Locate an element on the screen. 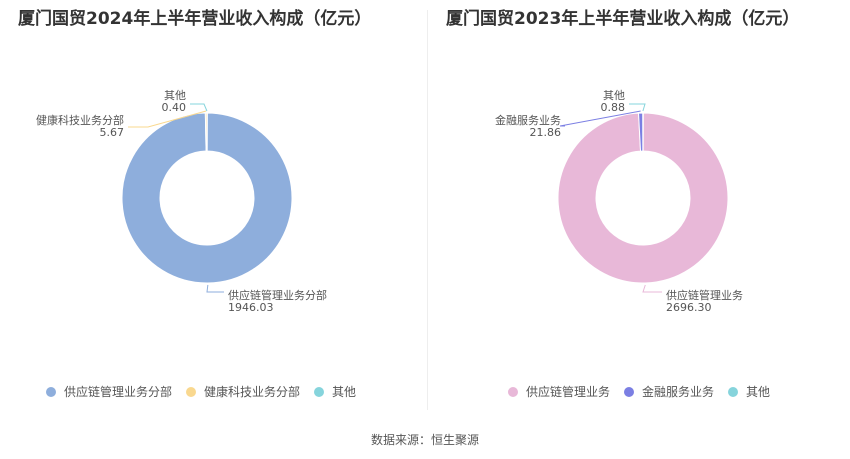  slice-name-label-1: 金融服务业务 is located at coordinates (528, 120).